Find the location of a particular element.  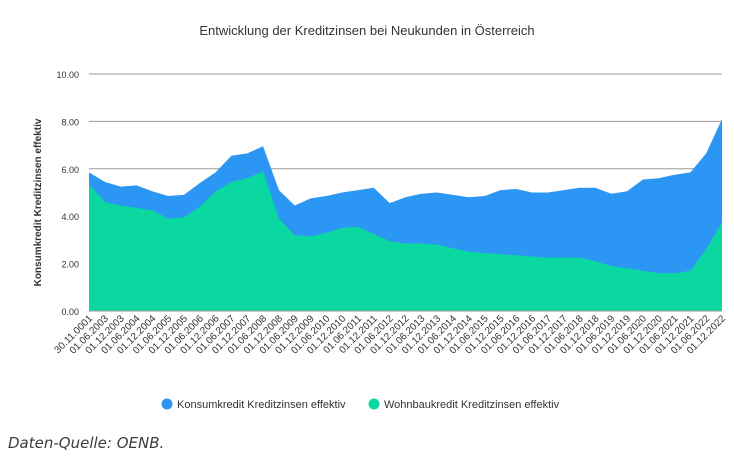

y-tick-label: 4.00 is located at coordinates (70, 217).